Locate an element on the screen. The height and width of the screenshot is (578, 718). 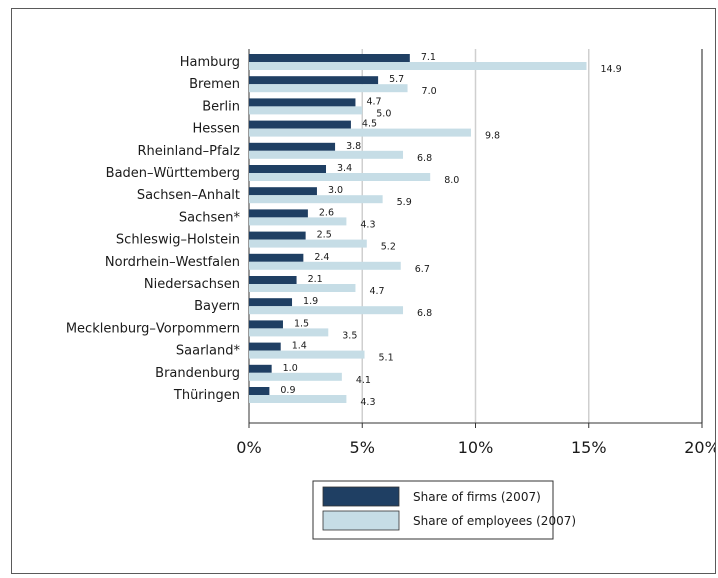
data-label-firms: 1.4 is located at coordinates (299, 346).